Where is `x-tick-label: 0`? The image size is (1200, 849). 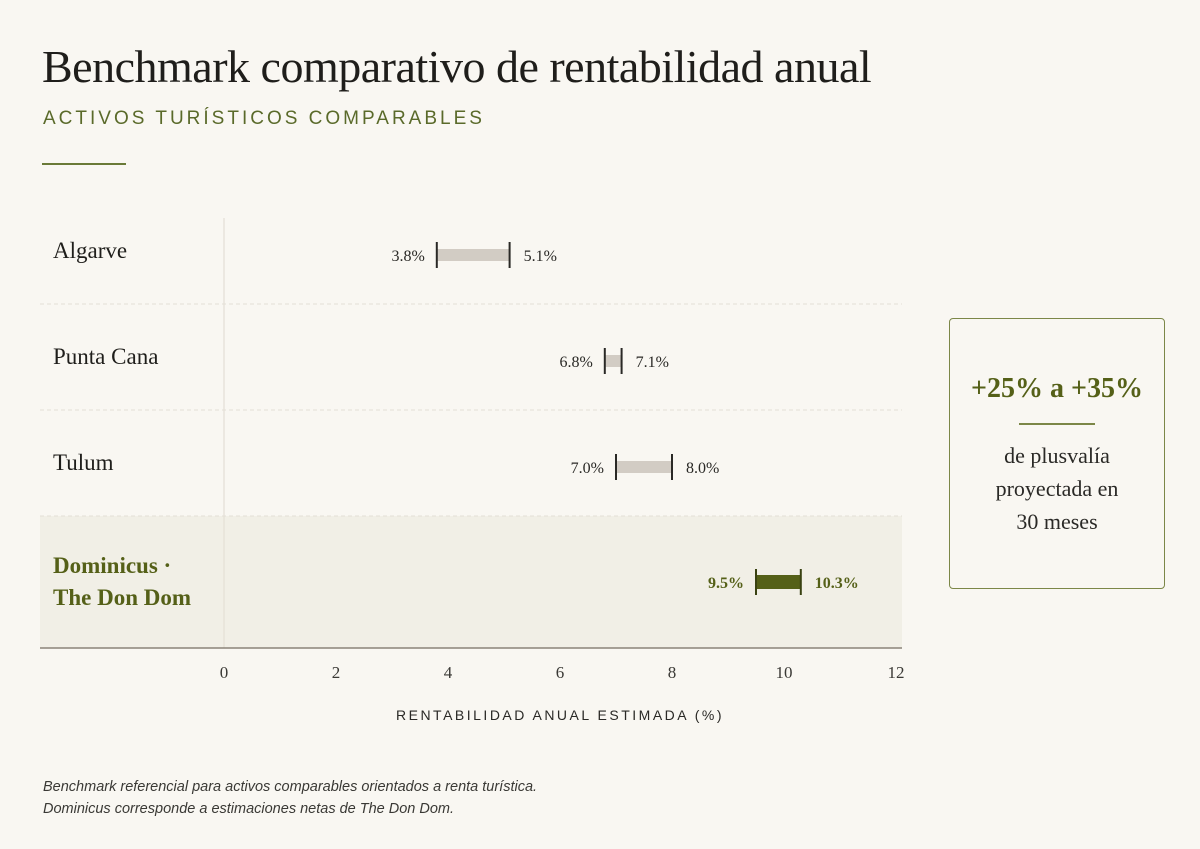 x-tick-label: 0 is located at coordinates (224, 672).